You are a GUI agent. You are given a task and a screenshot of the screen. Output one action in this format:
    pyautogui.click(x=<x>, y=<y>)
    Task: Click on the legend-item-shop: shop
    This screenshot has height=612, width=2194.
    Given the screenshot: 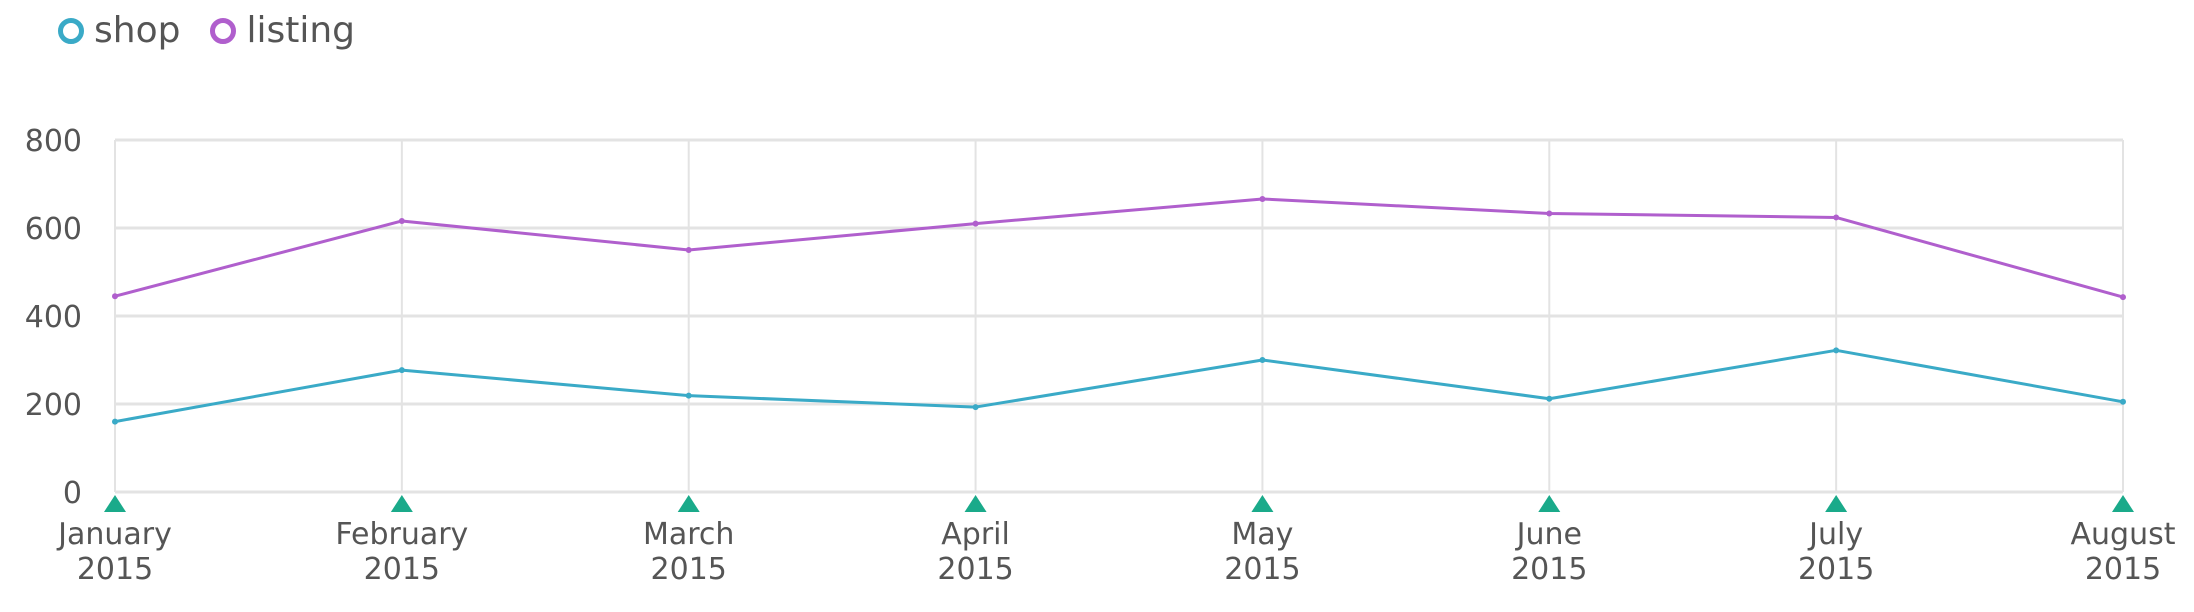 What is the action you would take?
    pyautogui.click(x=119, y=30)
    